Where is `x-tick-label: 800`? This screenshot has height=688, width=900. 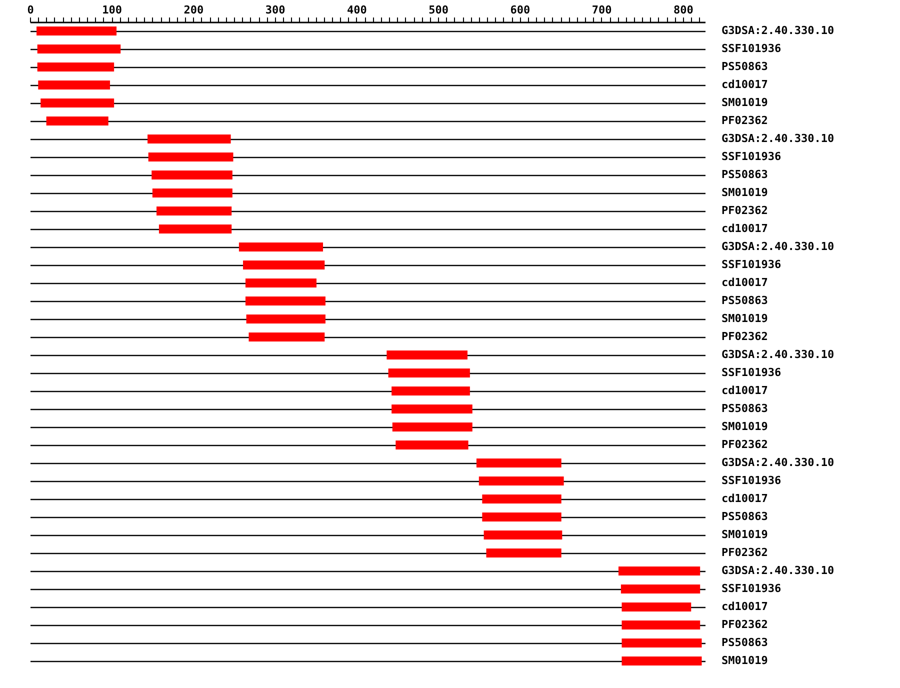 x-tick-label: 800 is located at coordinates (684, 10).